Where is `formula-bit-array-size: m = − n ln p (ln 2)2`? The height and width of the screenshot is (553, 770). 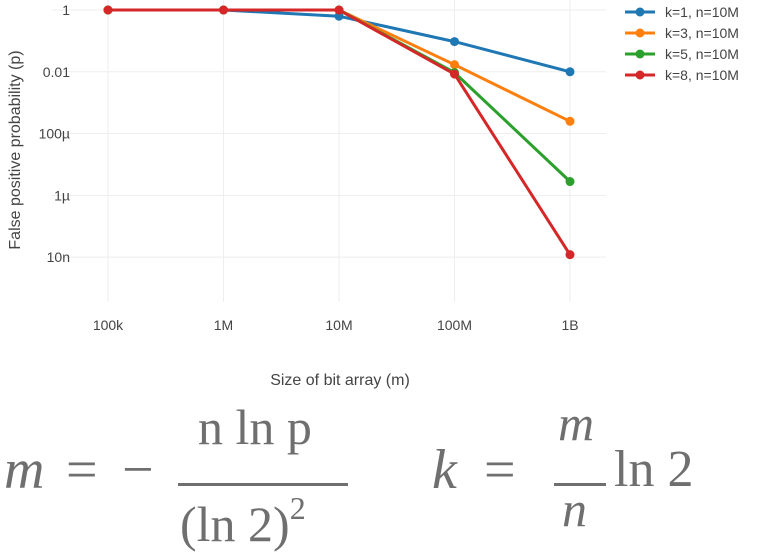
formula-bit-array-size: m = − n ln p (ln 2)2 is located at coordinates (200, 476).